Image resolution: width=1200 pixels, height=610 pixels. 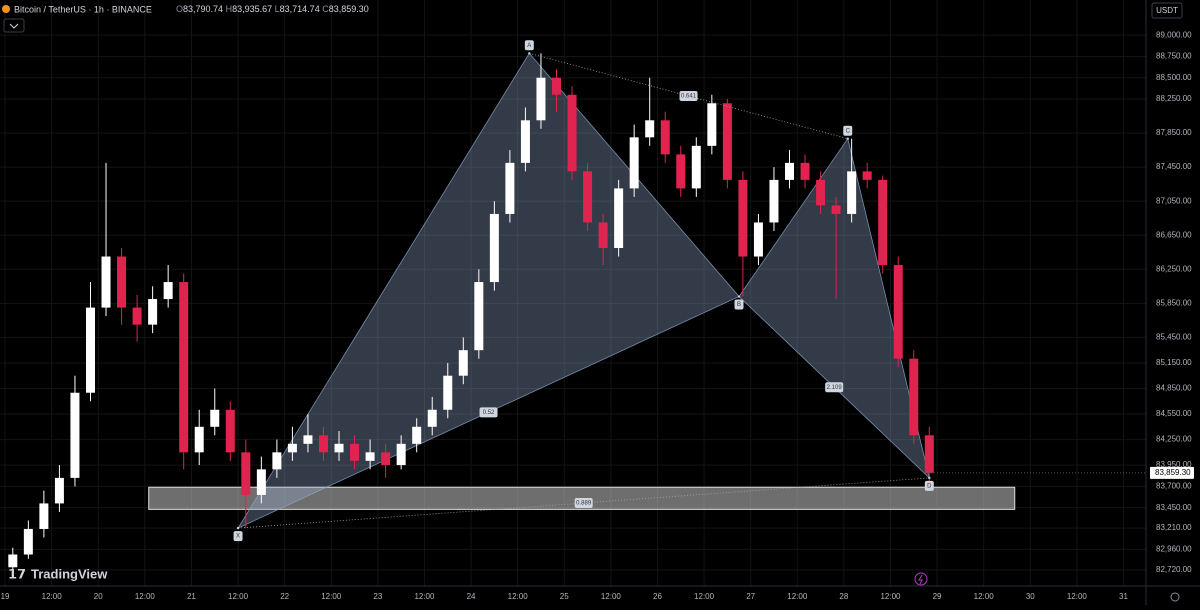 What do you see at coordinates (1174, 77) in the screenshot?
I see `y-tick-label: 88,500.00` at bounding box center [1174, 77].